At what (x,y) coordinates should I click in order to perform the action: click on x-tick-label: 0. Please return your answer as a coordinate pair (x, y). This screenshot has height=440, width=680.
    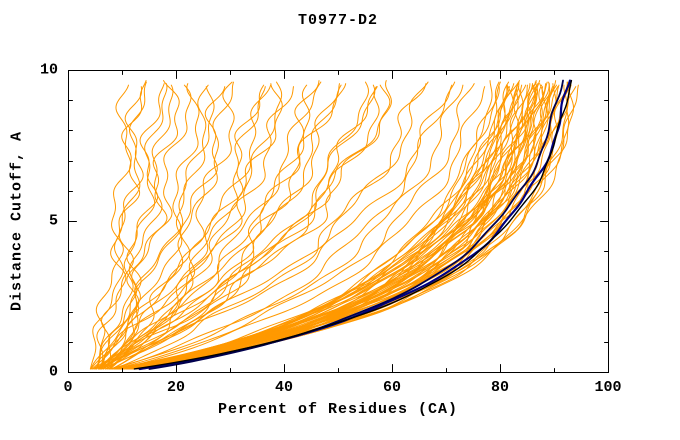
    Looking at the image, I should click on (68, 387).